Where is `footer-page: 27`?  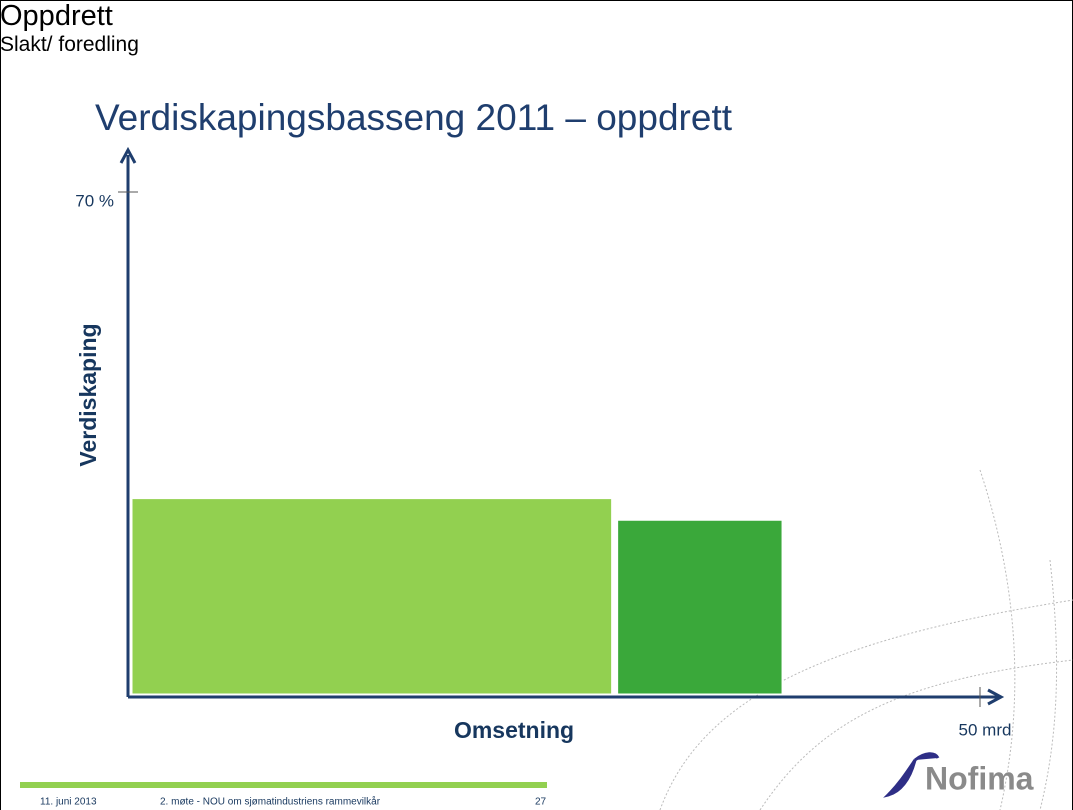
footer-page: 27 is located at coordinates (541, 802).